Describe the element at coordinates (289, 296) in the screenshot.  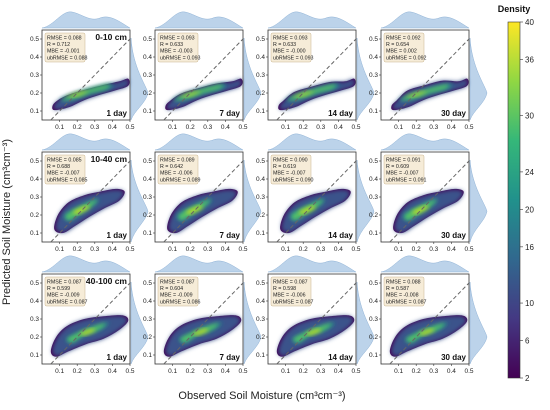
I see `stat-mbe: MBE = -0.006` at that location.